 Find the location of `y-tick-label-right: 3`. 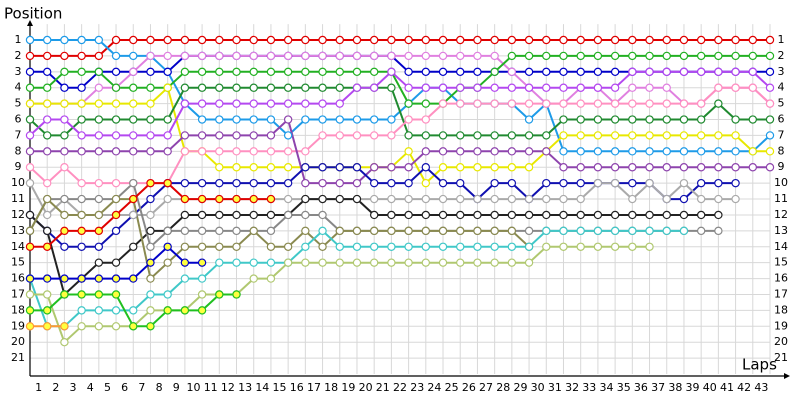

y-tick-label-right: 3 is located at coordinates (781, 71).